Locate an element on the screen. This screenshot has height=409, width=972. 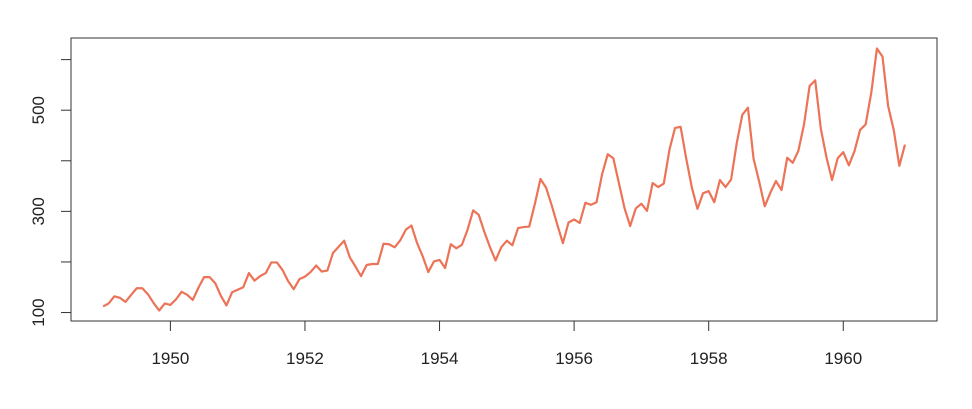
x-tick-label: 1952 is located at coordinates (305, 358).